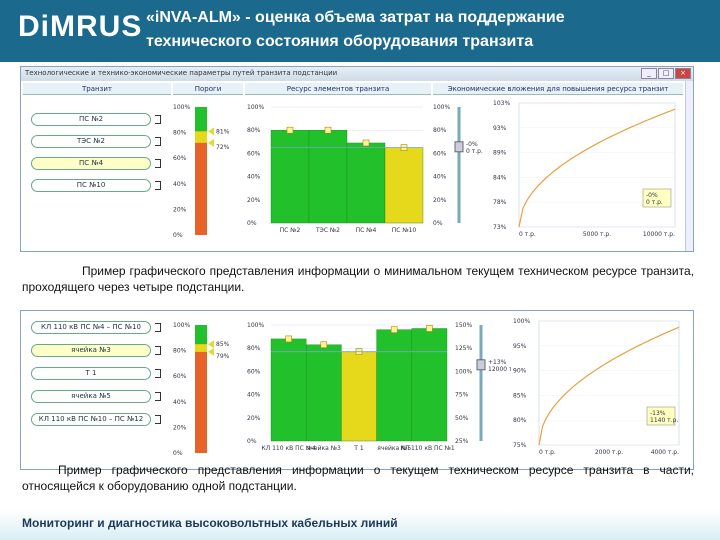  What do you see at coordinates (91, 350) in the screenshot?
I see `transit-item: ячейка №3` at bounding box center [91, 350].